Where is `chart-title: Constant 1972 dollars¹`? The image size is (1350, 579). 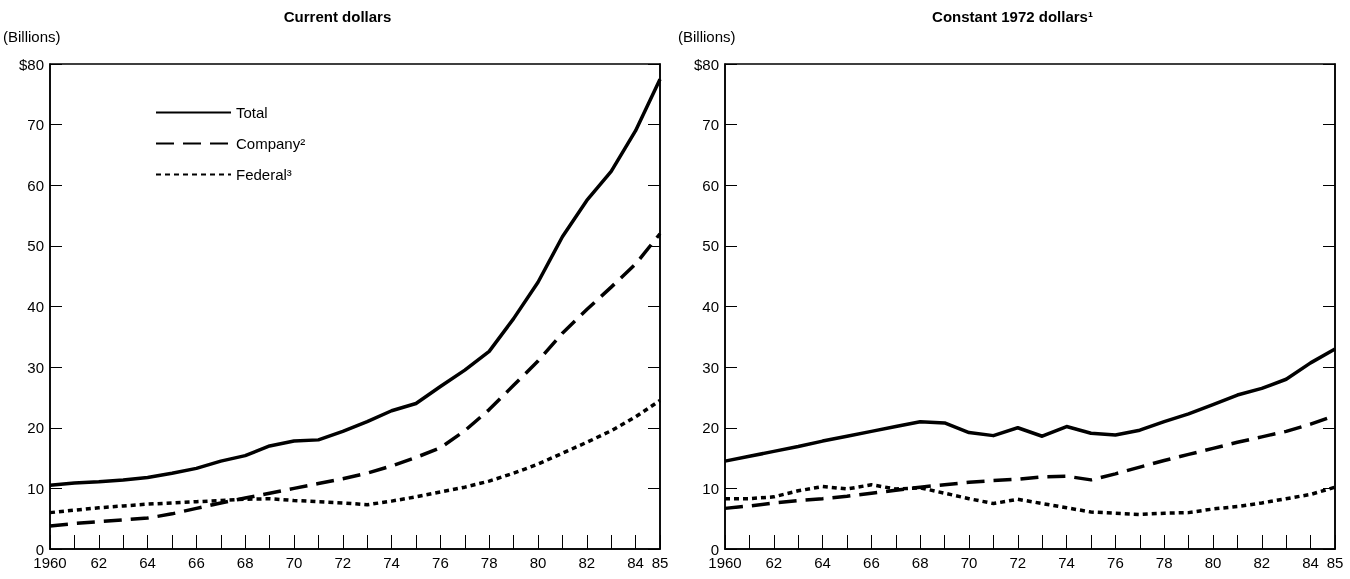 chart-title: Constant 1972 dollars¹ is located at coordinates (1012, 16).